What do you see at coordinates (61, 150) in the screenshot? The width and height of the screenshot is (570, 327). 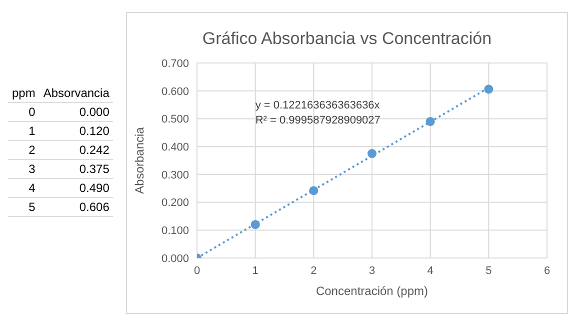 I see `data-table: ppm Absorvancia 0 0.000 1 0.120 2 0.242 3 0.375 4 0.490 5 0.606` at bounding box center [61, 150].